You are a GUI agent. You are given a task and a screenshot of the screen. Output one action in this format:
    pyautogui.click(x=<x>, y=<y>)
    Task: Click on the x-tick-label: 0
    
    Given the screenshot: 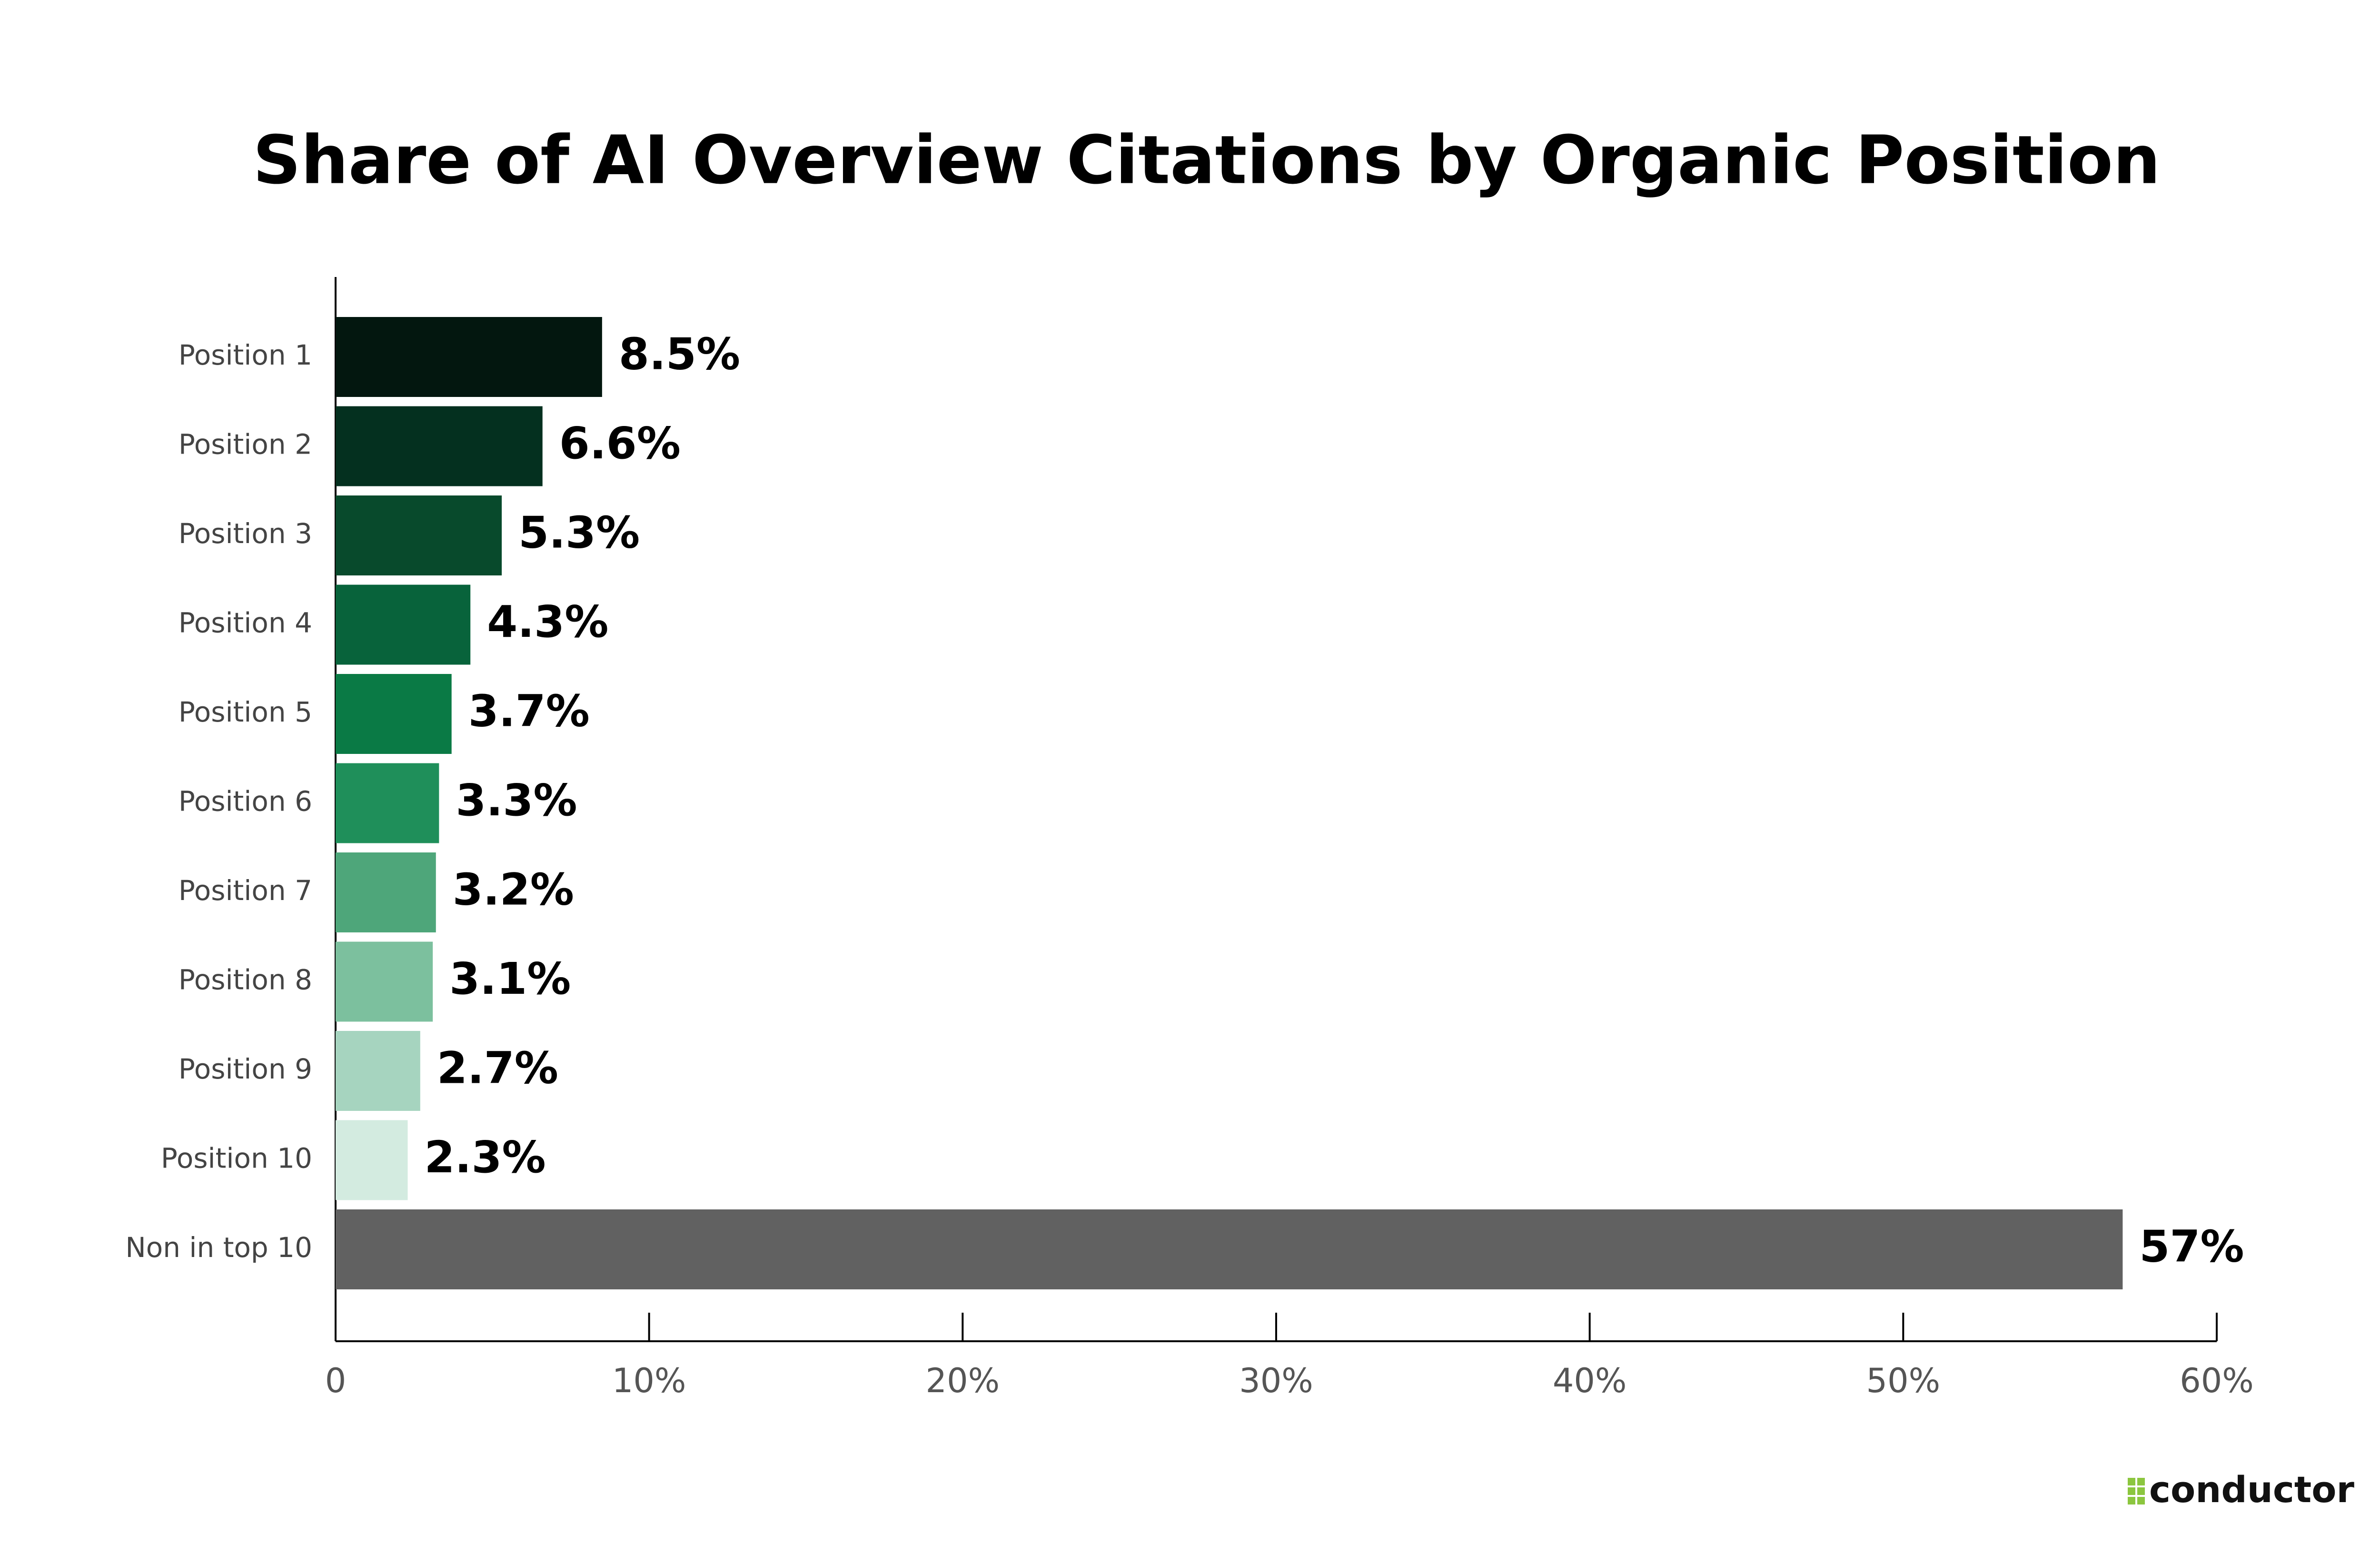 What is the action you would take?
    pyautogui.click(x=336, y=1381)
    